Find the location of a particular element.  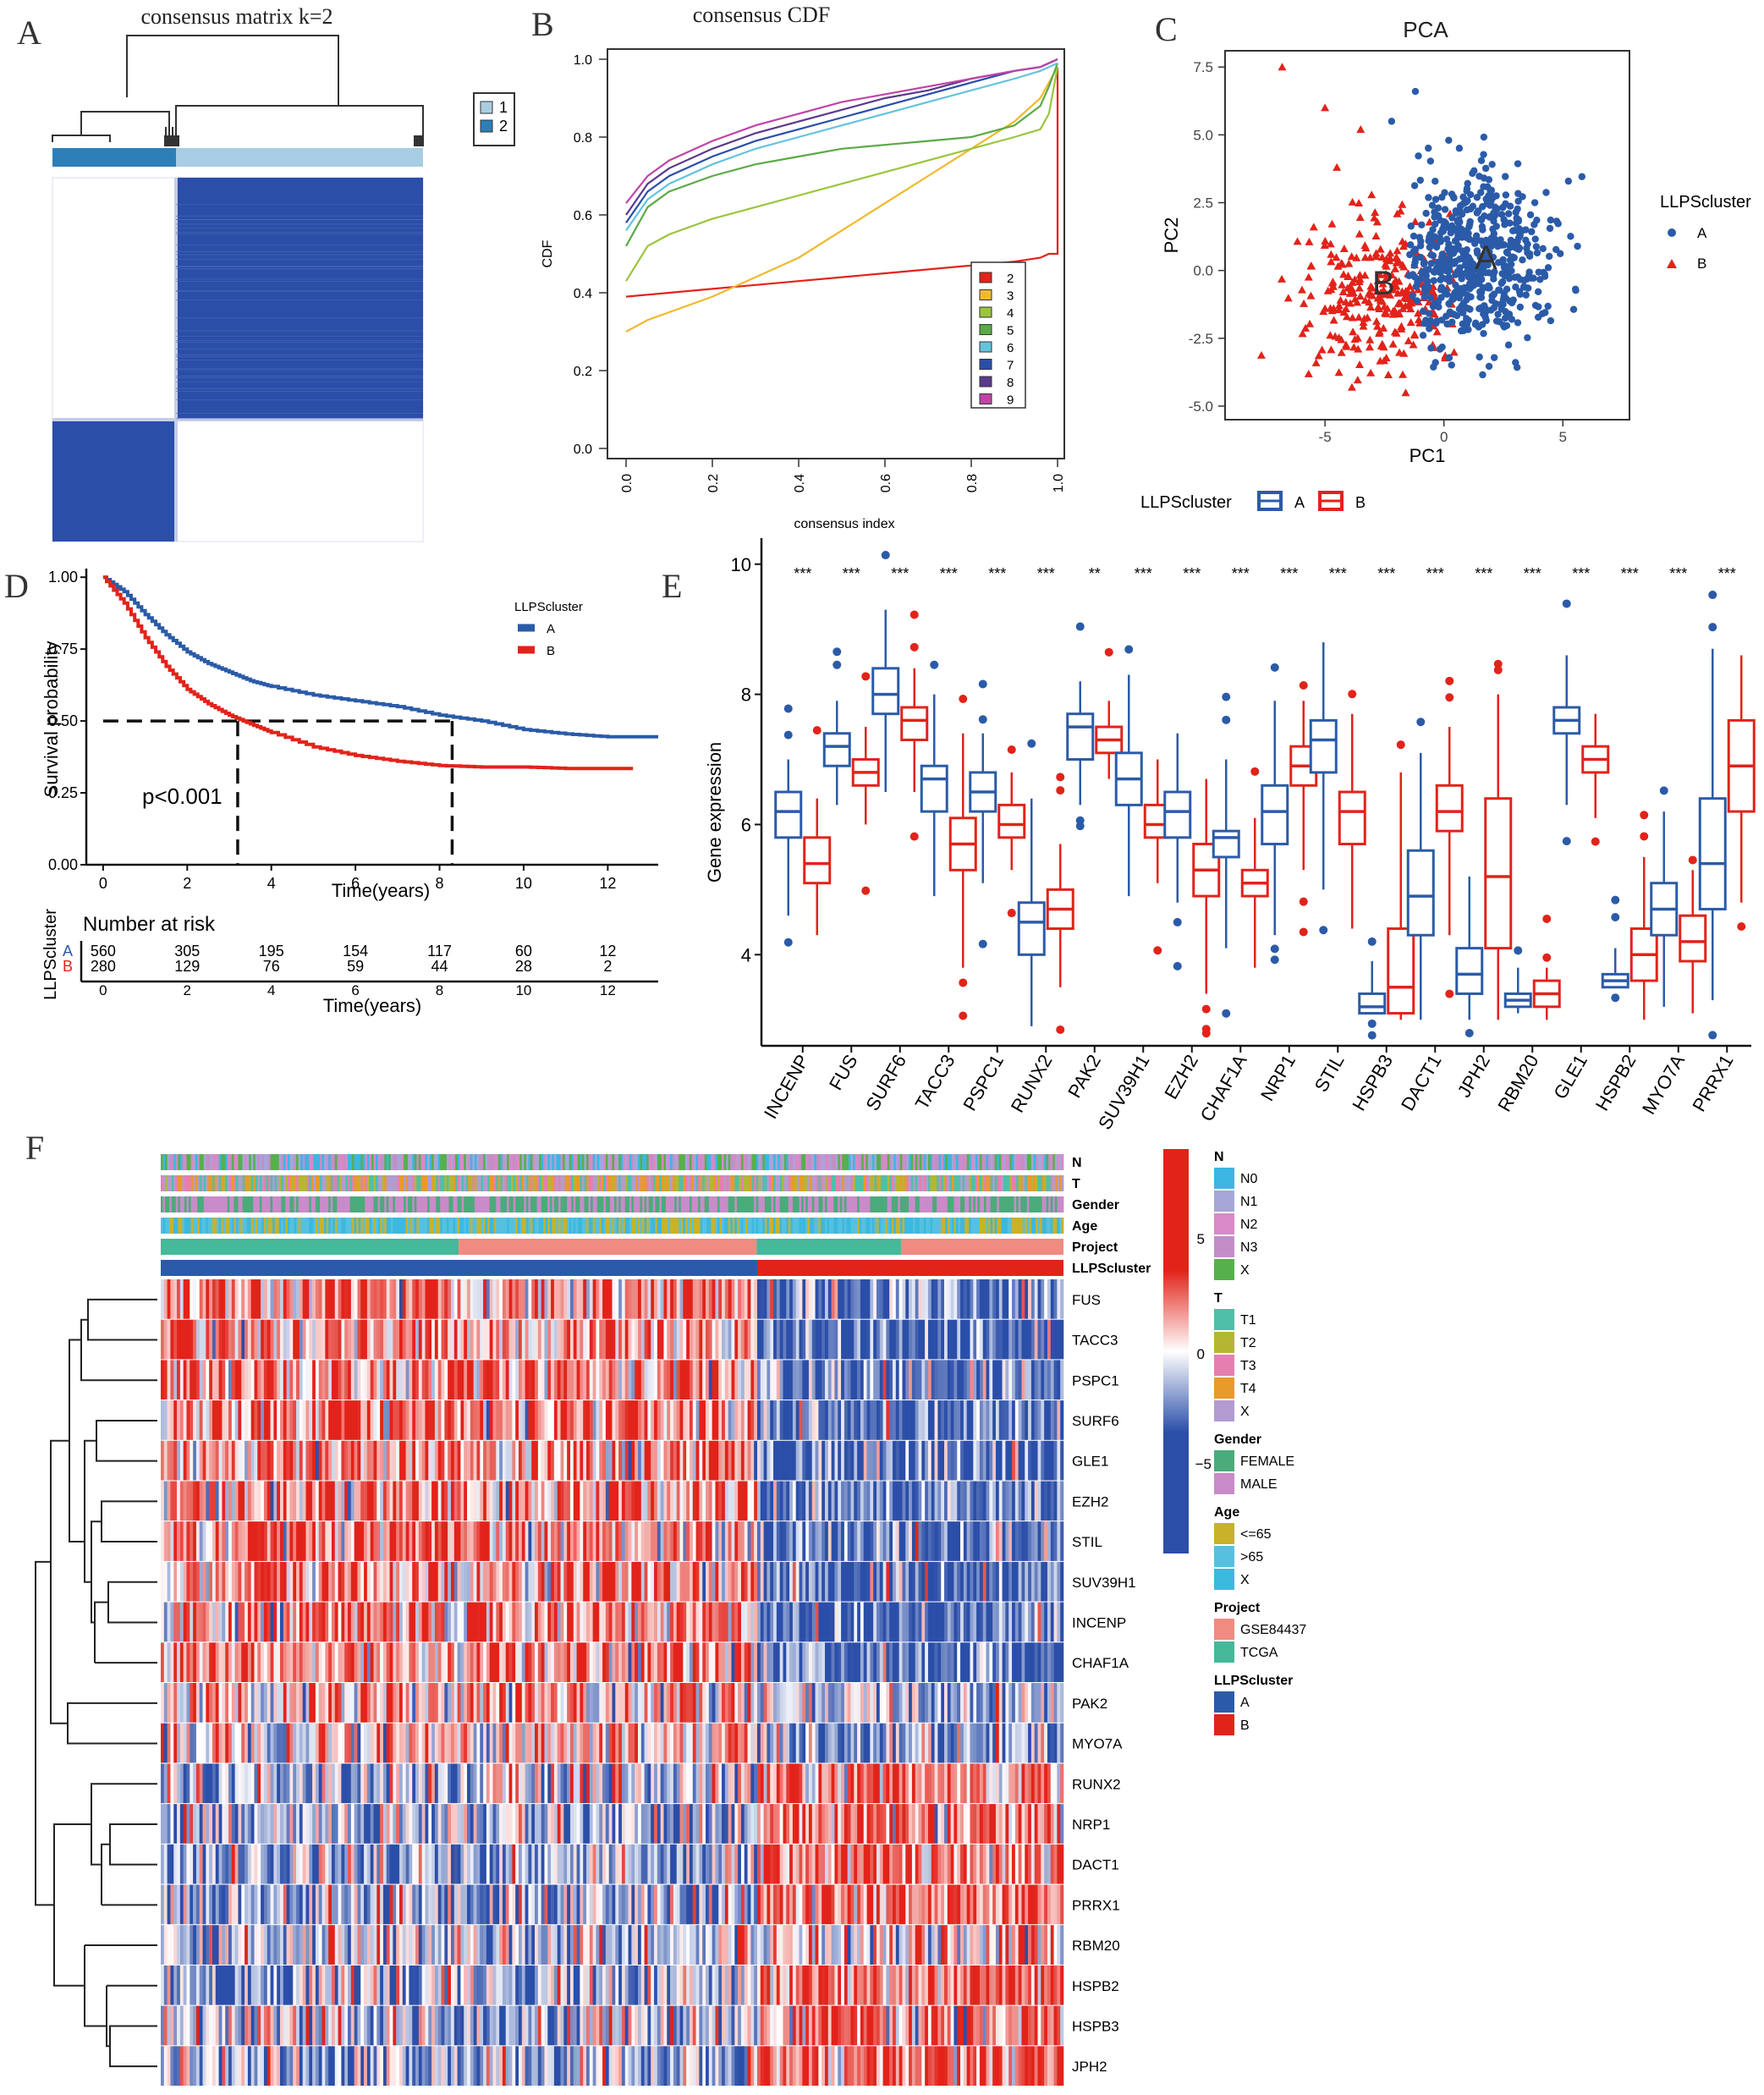

pca-ytick-label: 2.5 is located at coordinates (1203, 203).